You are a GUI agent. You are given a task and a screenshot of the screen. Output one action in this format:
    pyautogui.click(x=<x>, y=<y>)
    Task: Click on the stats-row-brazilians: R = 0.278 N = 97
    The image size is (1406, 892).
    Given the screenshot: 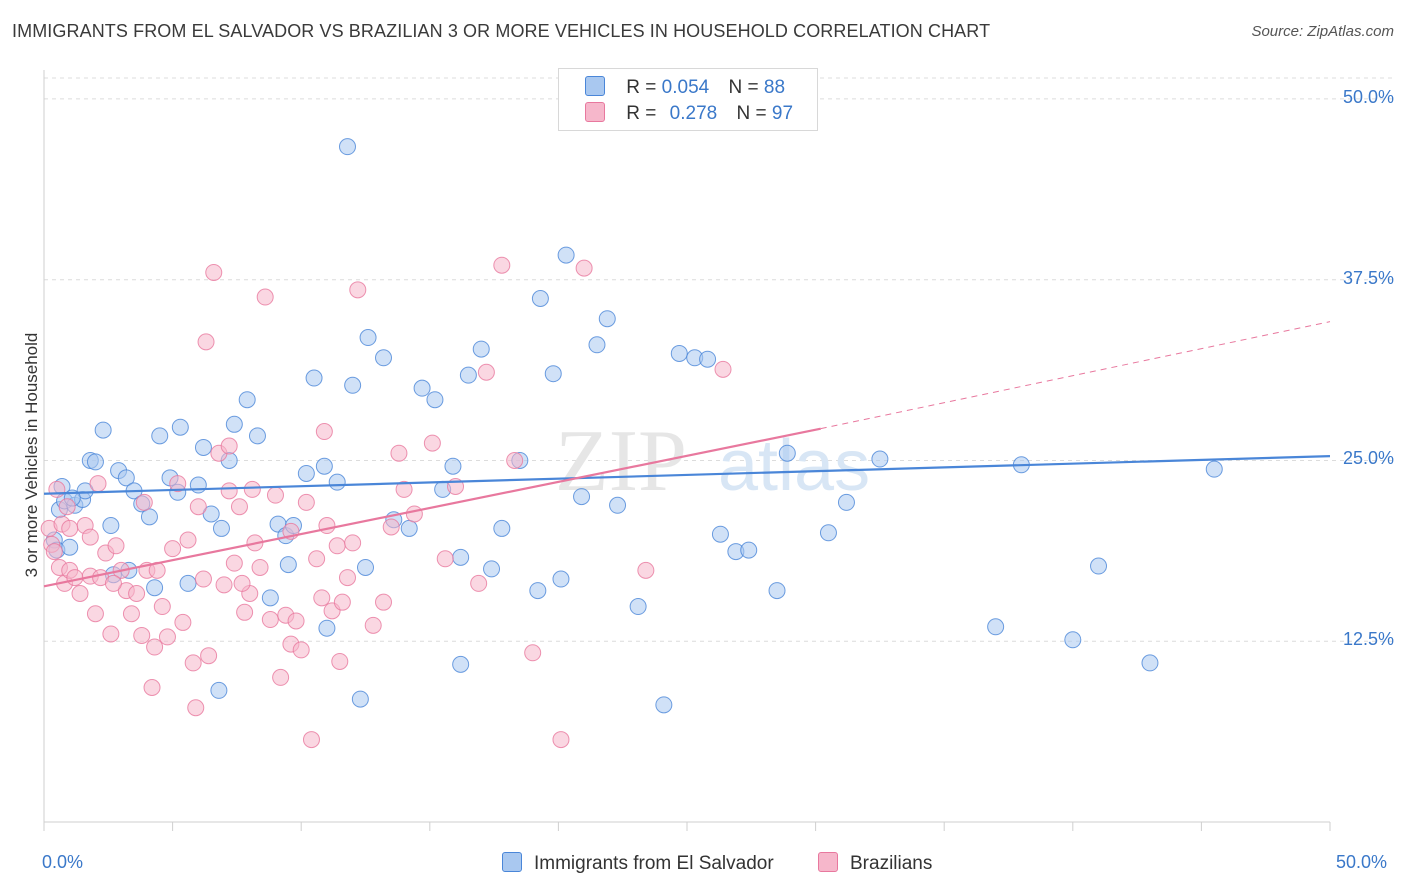 What is the action you would take?
    pyautogui.click(x=689, y=114)
    